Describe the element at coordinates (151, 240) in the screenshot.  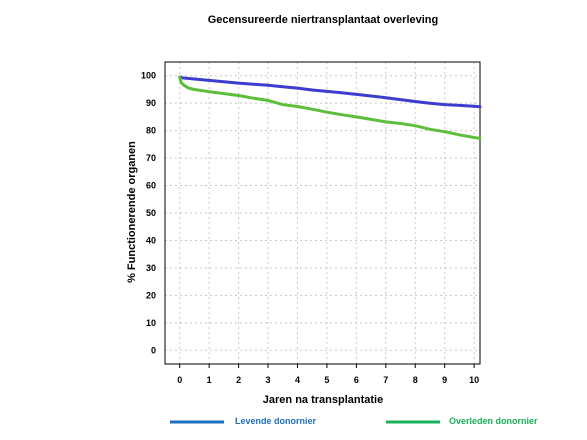
I see `y-tick-label: 40` at that location.